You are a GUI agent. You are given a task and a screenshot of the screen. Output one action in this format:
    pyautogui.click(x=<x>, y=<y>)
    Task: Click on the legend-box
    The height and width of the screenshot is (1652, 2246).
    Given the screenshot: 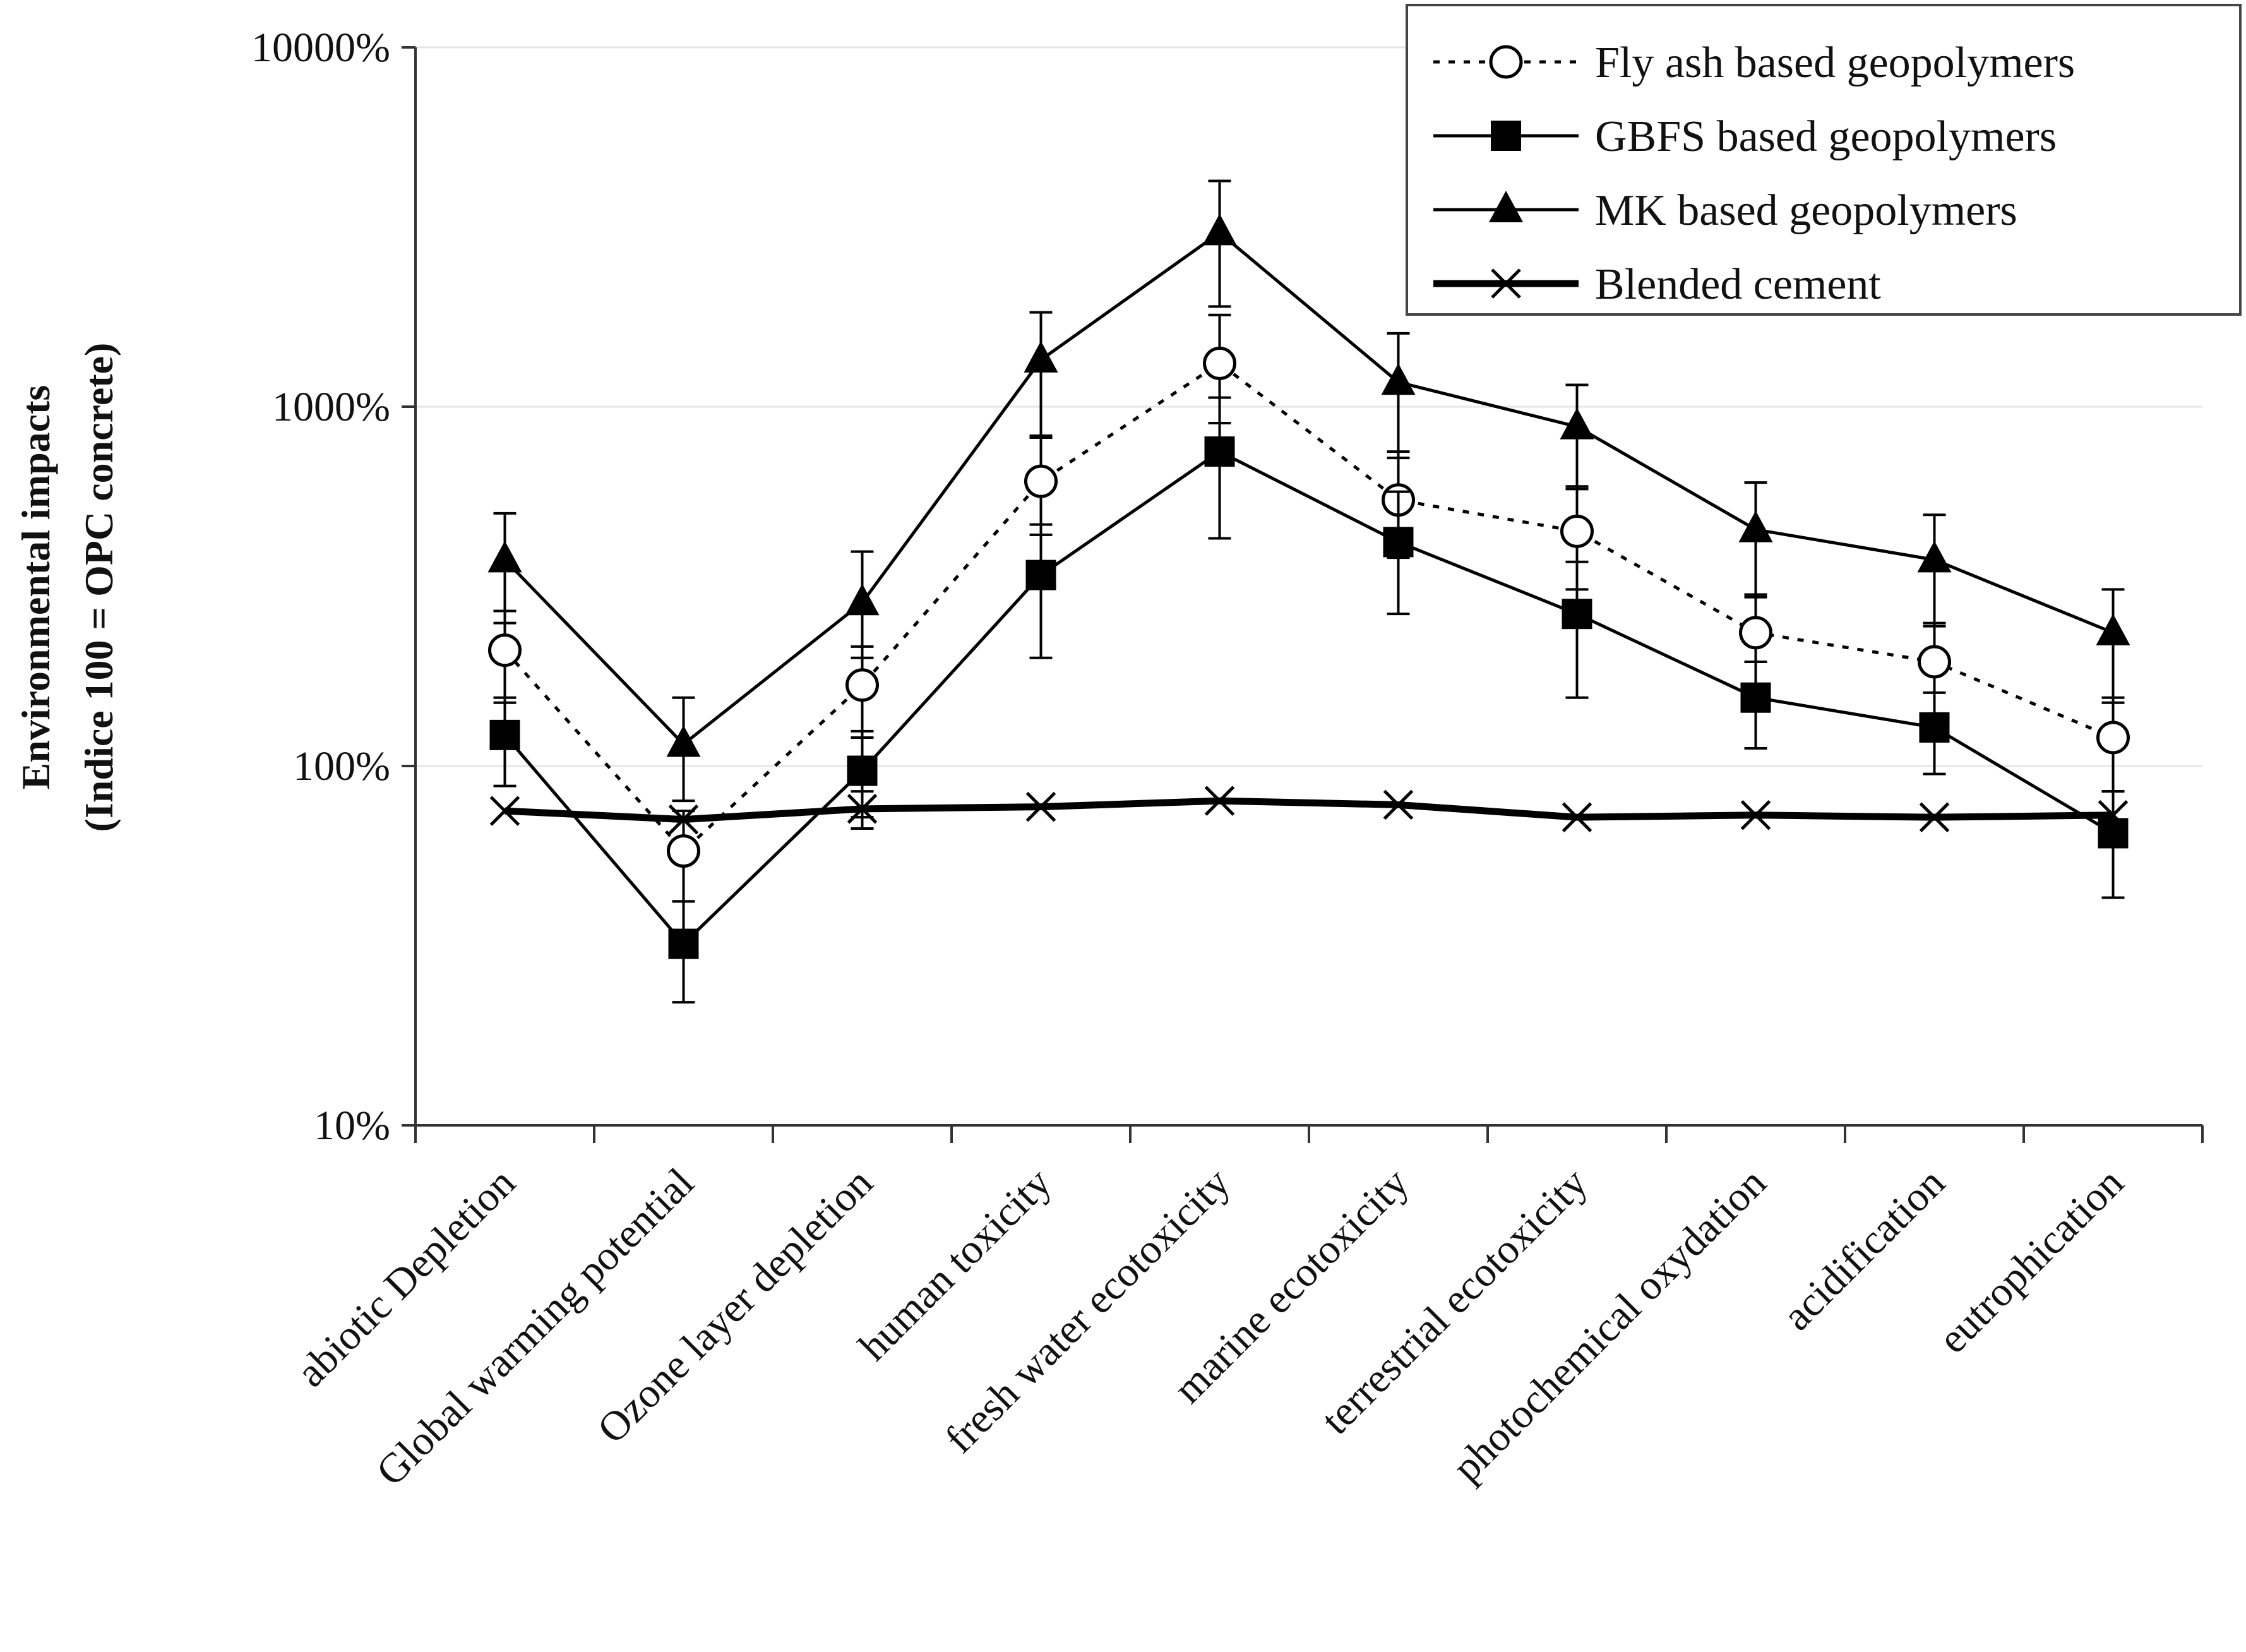 What is the action you would take?
    pyautogui.click(x=1824, y=160)
    